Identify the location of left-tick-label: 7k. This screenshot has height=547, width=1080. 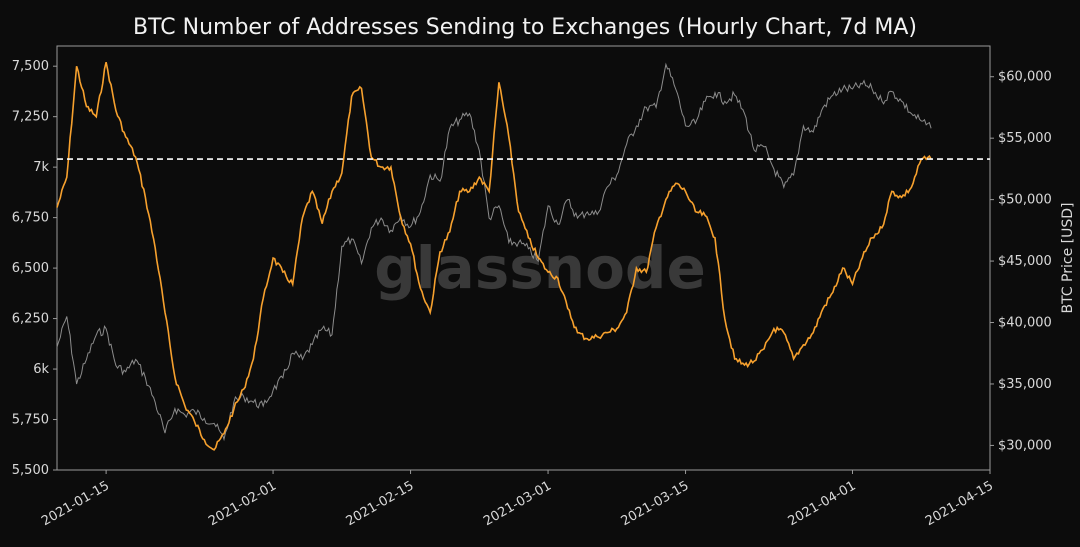
(41, 167).